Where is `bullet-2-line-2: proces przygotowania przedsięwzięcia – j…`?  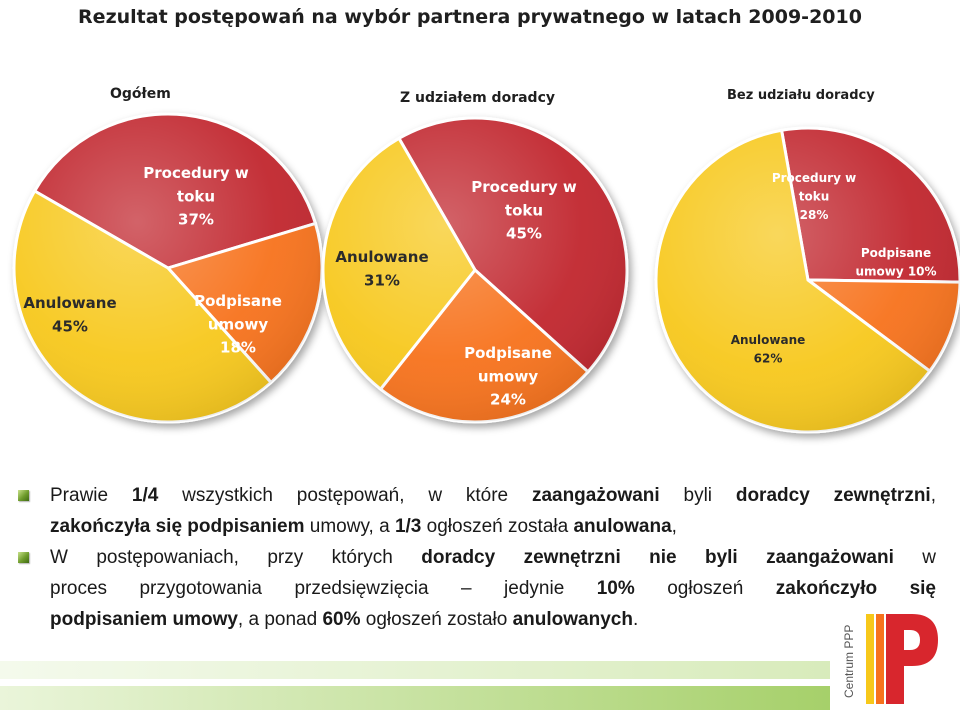
bullet-2-line-2: proces przygotowania przedsięwzięcia – j… is located at coordinates (493, 588).